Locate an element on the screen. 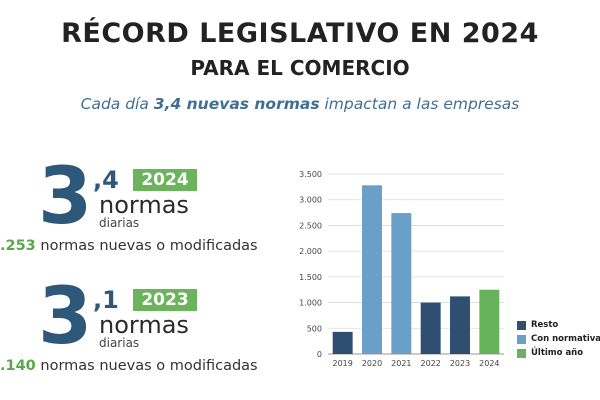 The width and height of the screenshot is (600, 400). legend-item-ultimo-anio: Último año is located at coordinates (558, 353).